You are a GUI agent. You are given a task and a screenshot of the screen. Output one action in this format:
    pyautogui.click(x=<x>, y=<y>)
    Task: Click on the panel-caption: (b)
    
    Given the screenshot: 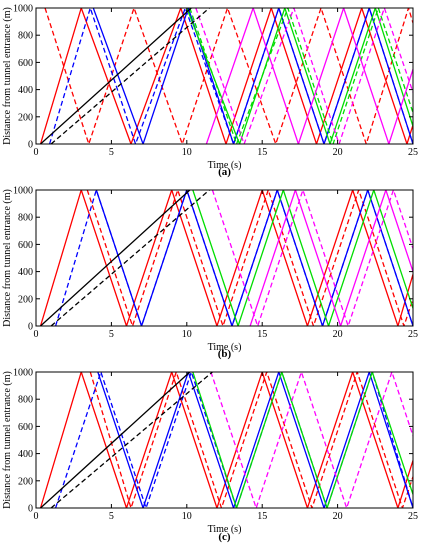 What is the action you would take?
    pyautogui.click(x=225, y=354)
    